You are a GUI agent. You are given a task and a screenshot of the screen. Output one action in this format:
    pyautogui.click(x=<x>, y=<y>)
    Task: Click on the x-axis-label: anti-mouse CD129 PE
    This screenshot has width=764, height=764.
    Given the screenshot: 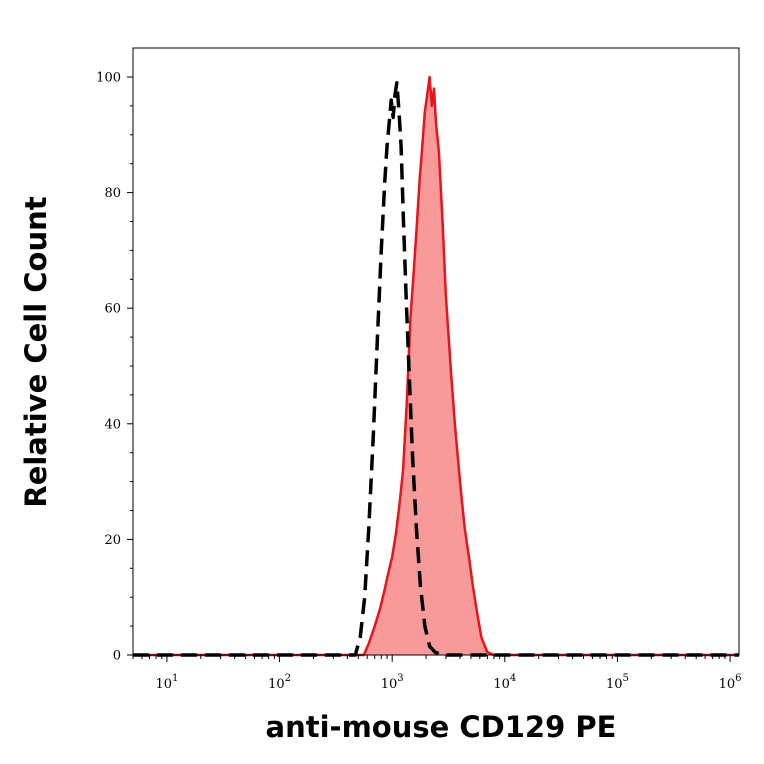 What is the action you would take?
    pyautogui.click(x=441, y=727)
    